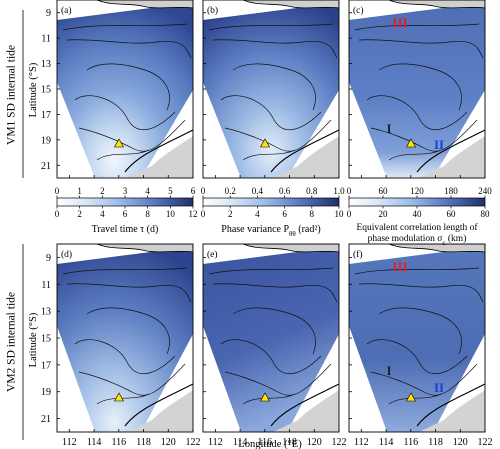  Describe the element at coordinates (33, 89) in the screenshot. I see `y-axis-title: Latitude (°S)` at that location.